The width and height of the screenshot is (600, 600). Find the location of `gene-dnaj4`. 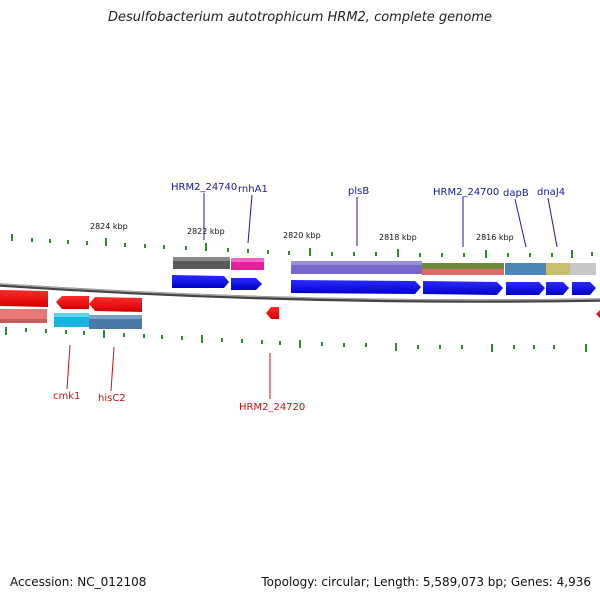

gene-dnaj4 is located at coordinates (557, 288).